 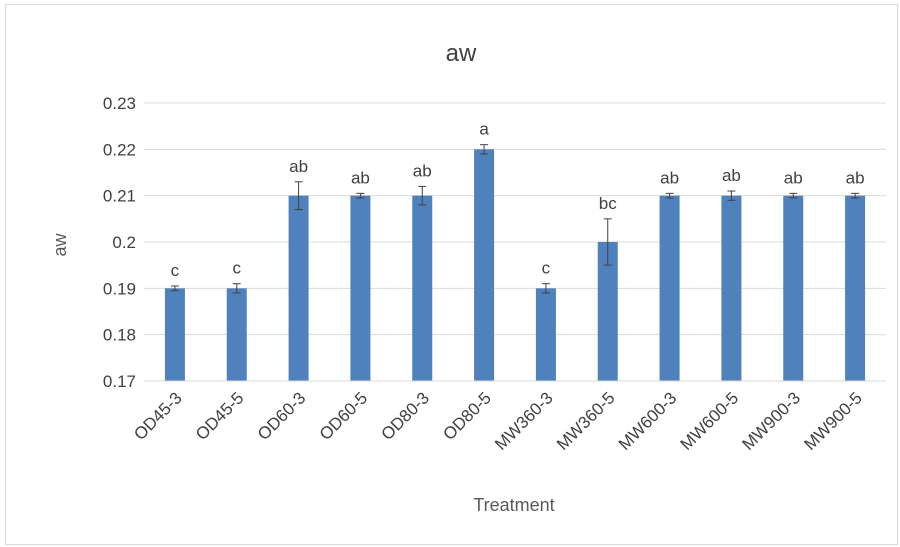 What do you see at coordinates (608, 203) in the screenshot?
I see `significance-label: bc` at bounding box center [608, 203].